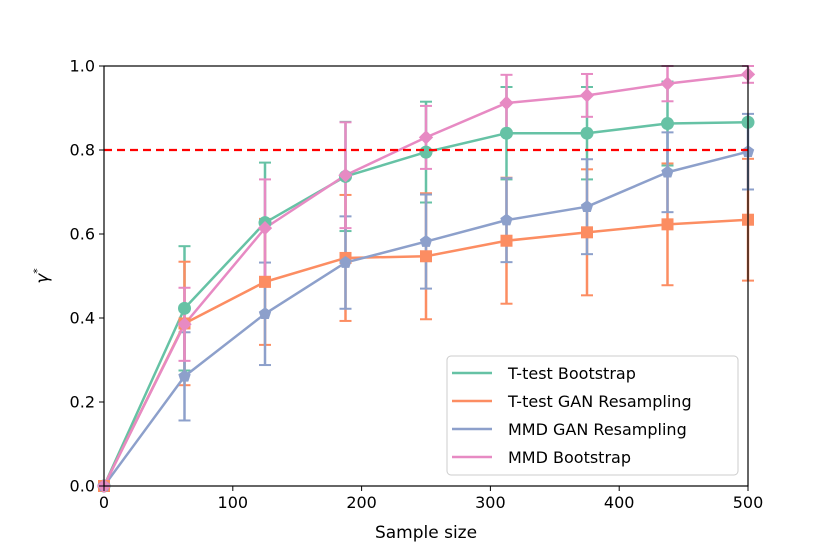 Image resolution: width=830 pixels, height=554 pixels. Describe the element at coordinates (571, 373) in the screenshot. I see `legend-label: T-test Bootstrap` at that location.